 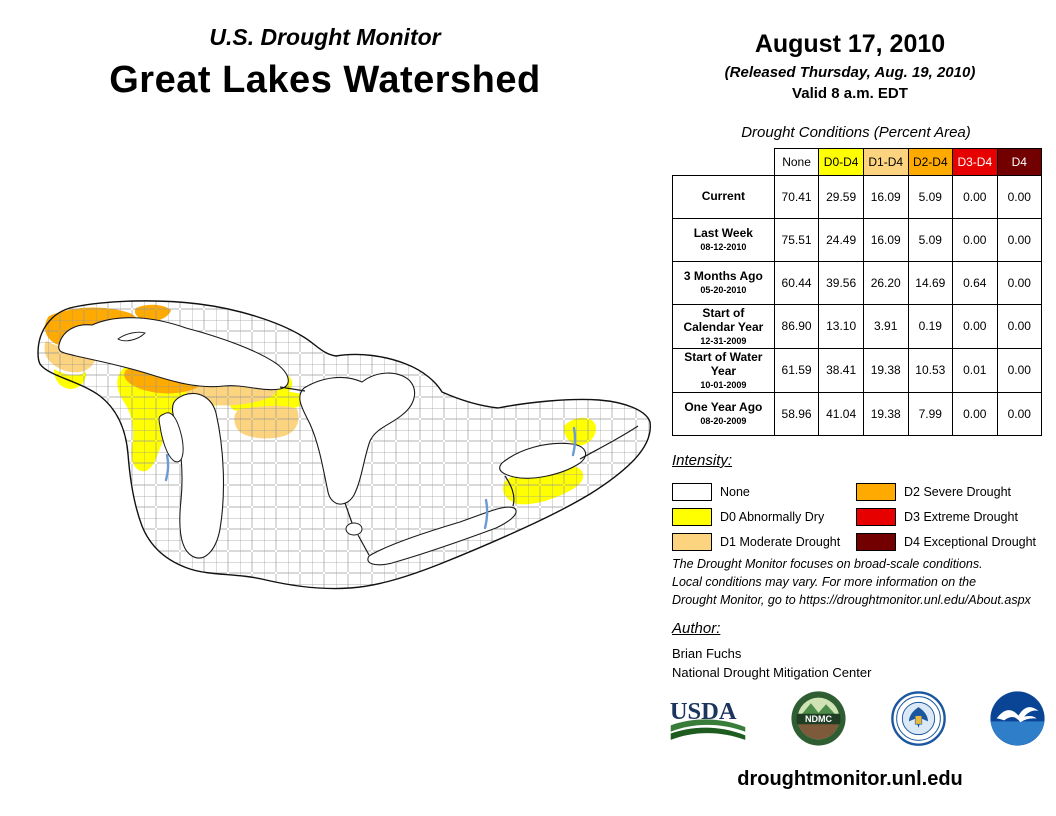 I want to click on row-label-date: 08-12-2010, so click(x=723, y=247).